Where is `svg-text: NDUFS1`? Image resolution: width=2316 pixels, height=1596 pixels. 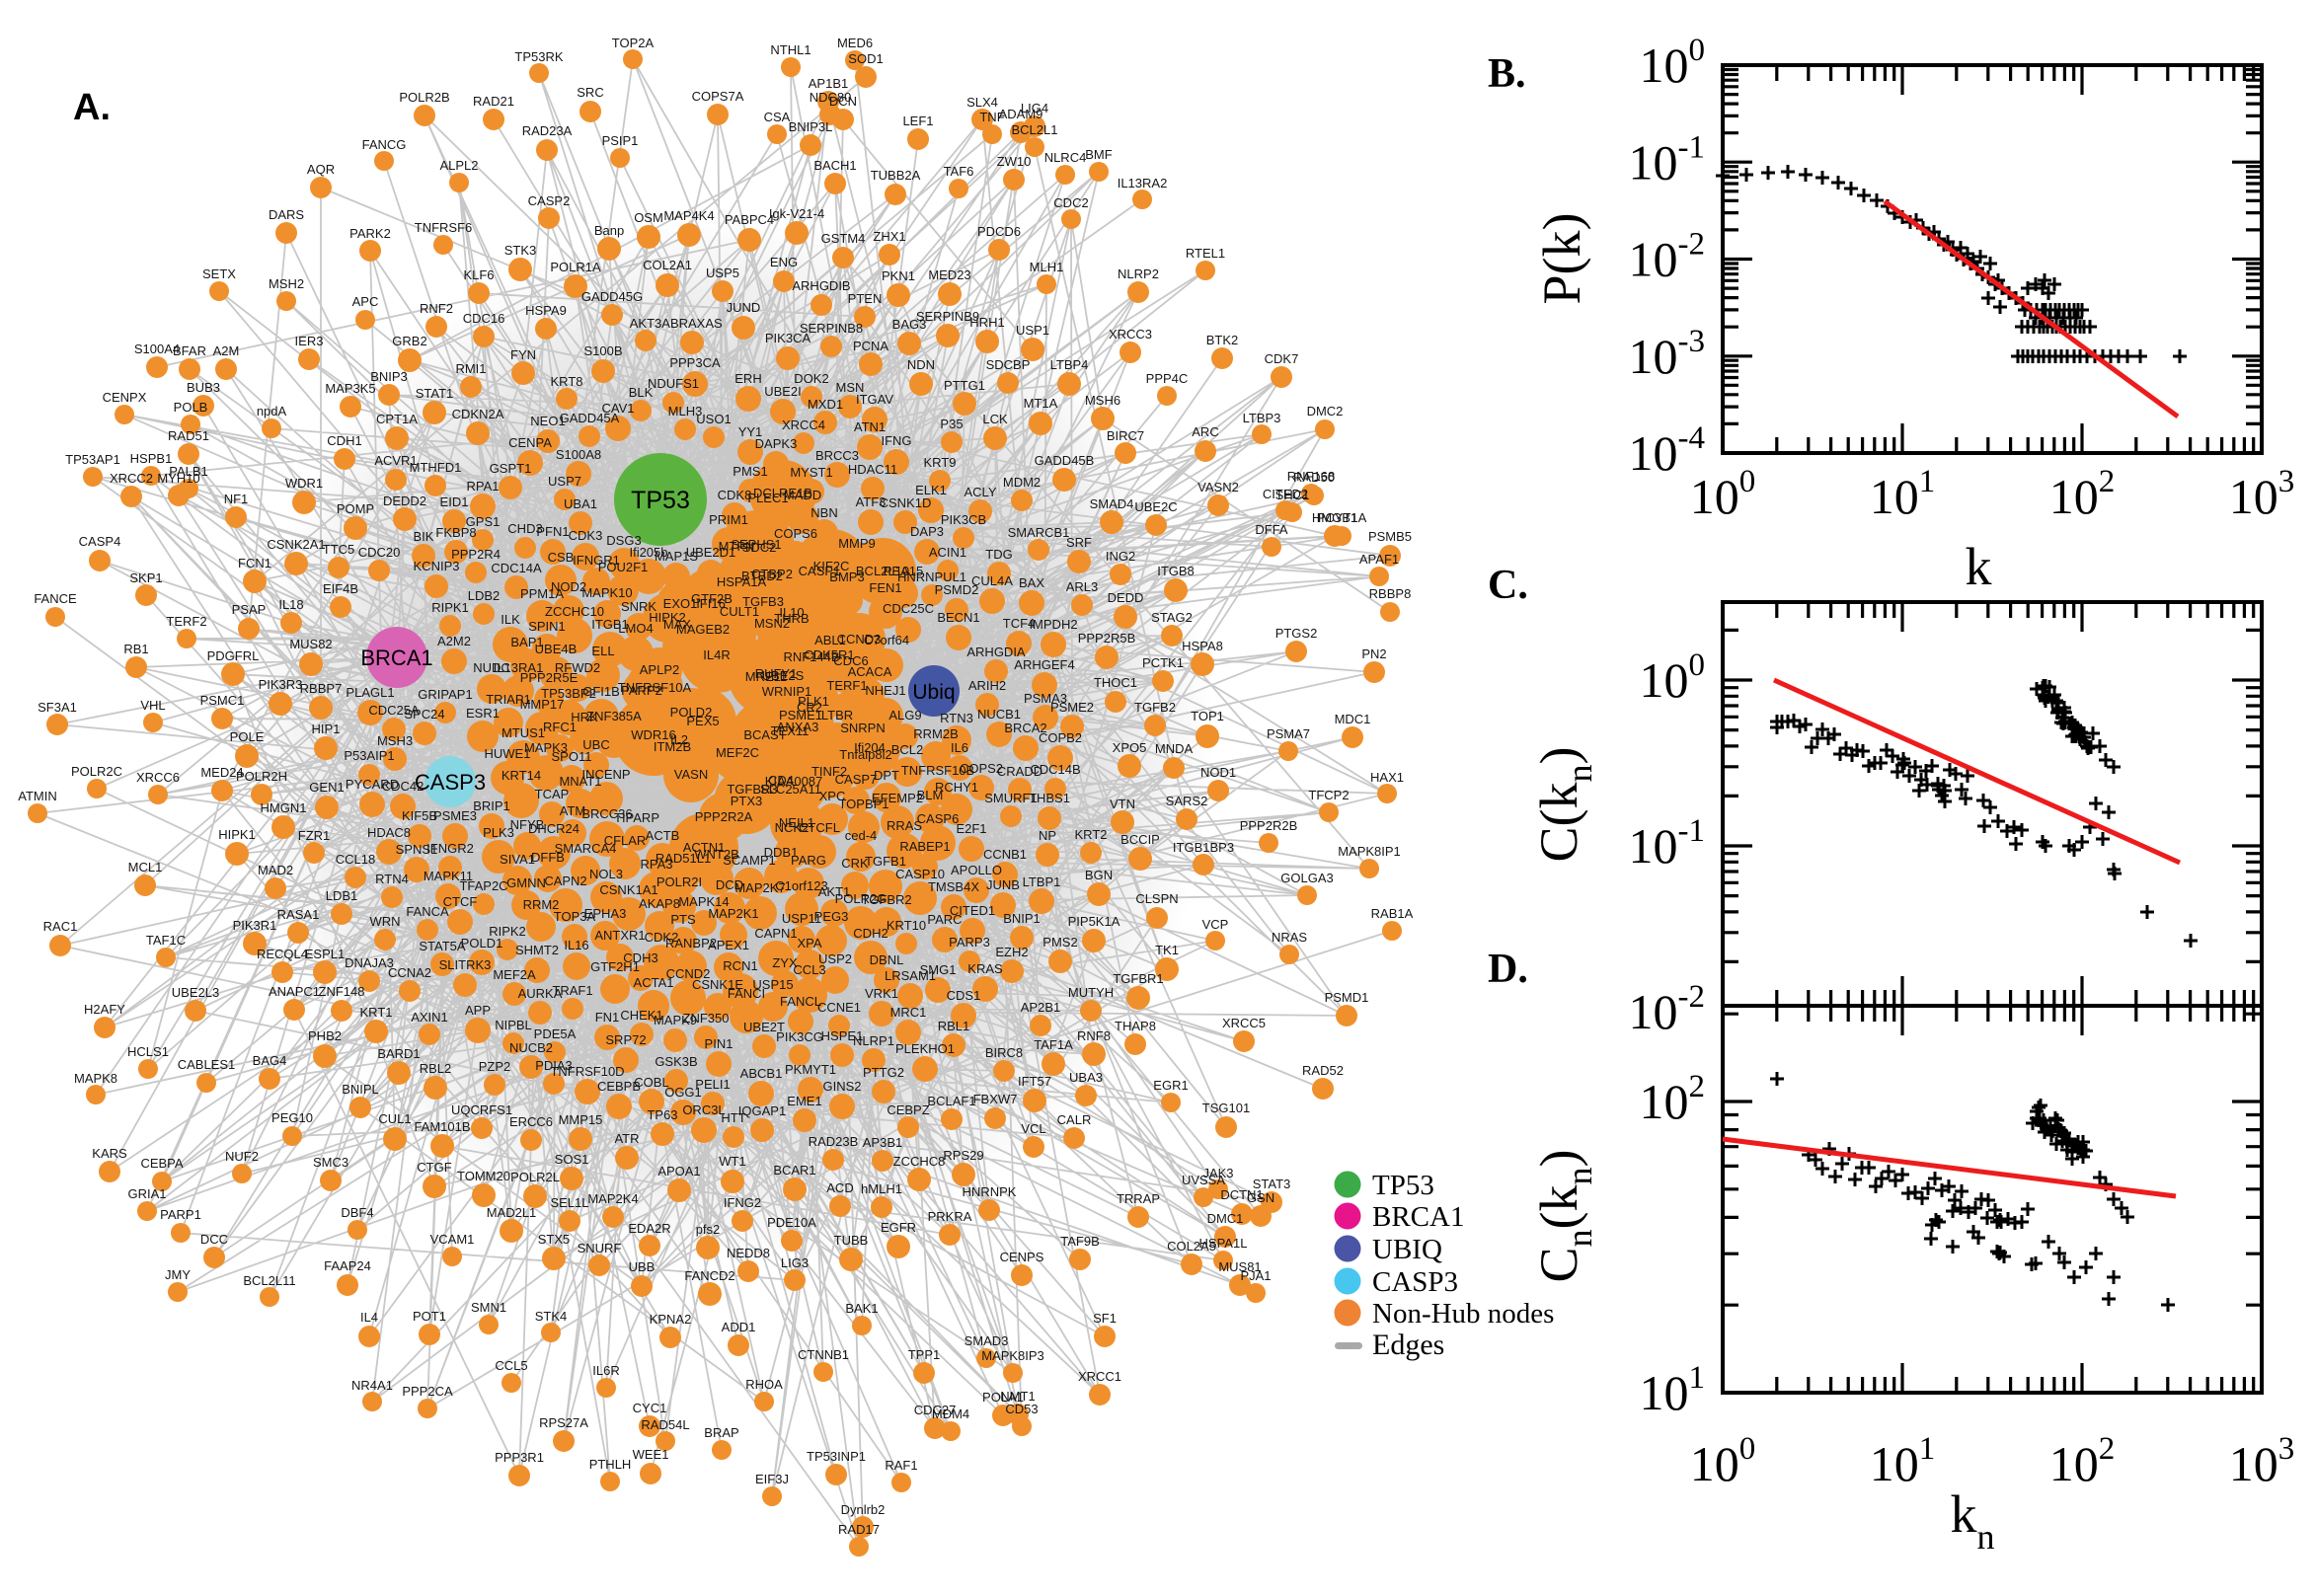
svg-text: NDUFS1 is located at coordinates (673, 383).